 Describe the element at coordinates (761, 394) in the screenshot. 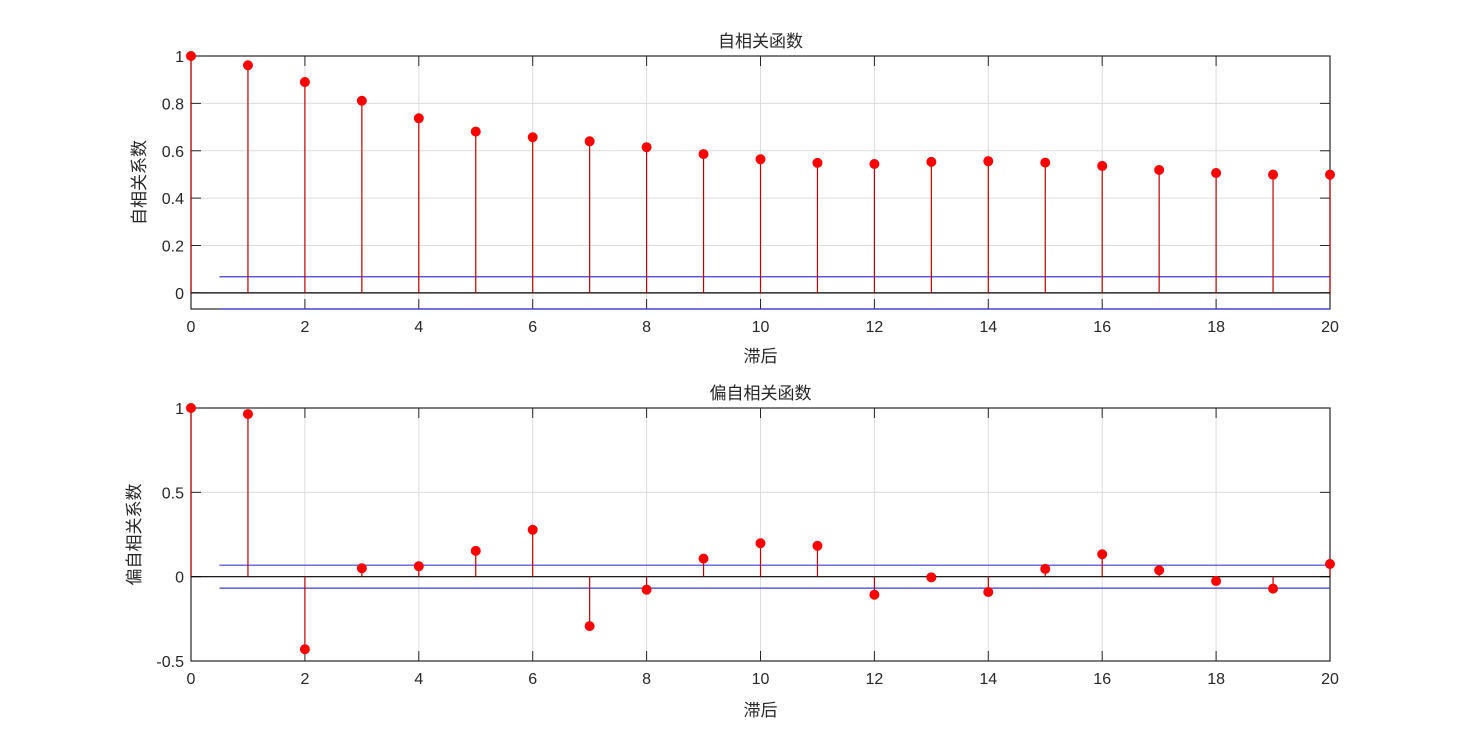

I see `chart-title: 偏自相关函数` at that location.